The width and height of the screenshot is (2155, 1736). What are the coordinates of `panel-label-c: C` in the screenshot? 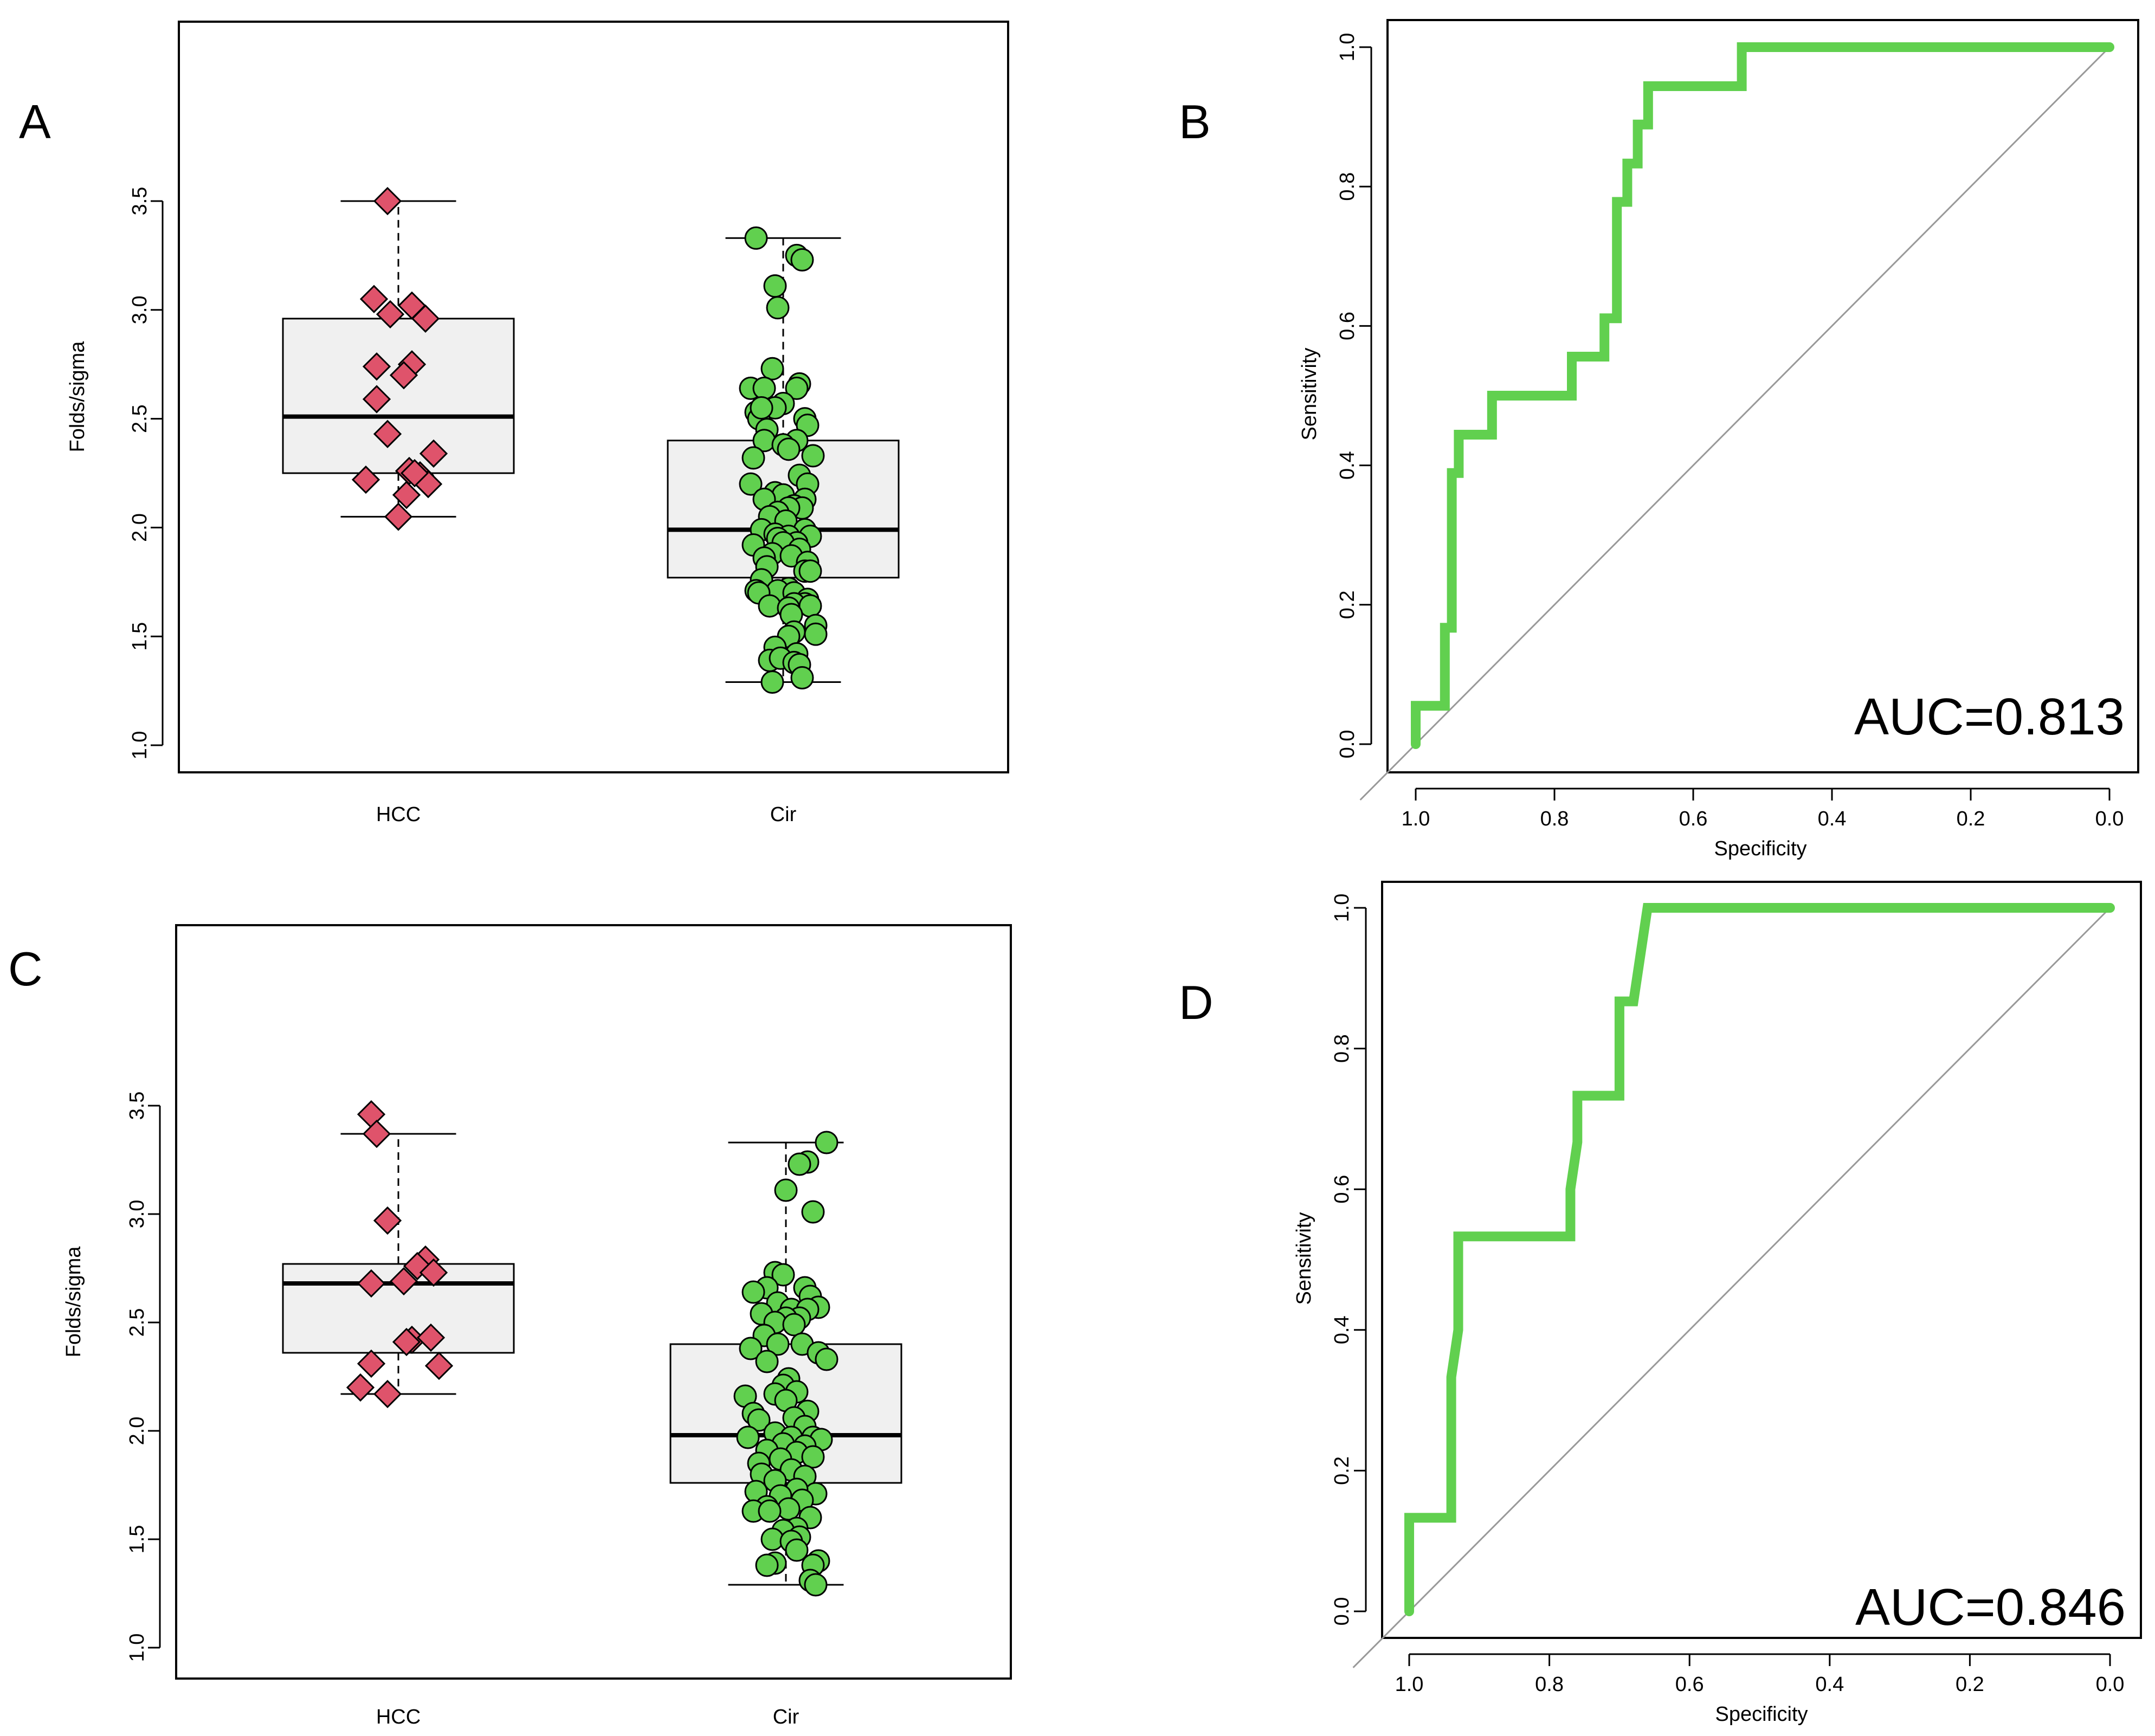 It's located at (25, 969).